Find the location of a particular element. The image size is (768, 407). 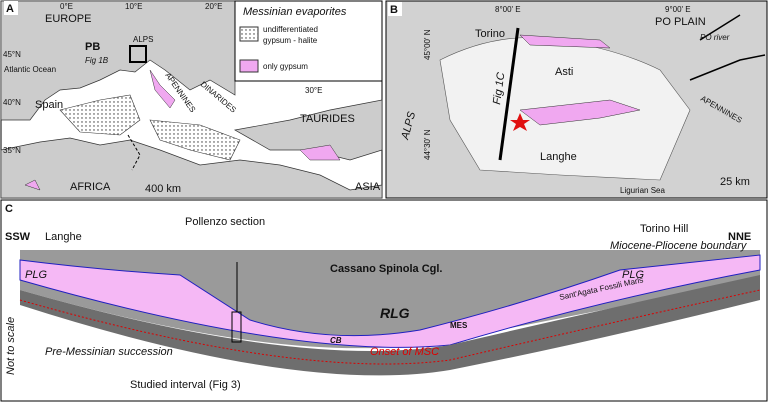

scale-label: 400 km is located at coordinates (163, 189).